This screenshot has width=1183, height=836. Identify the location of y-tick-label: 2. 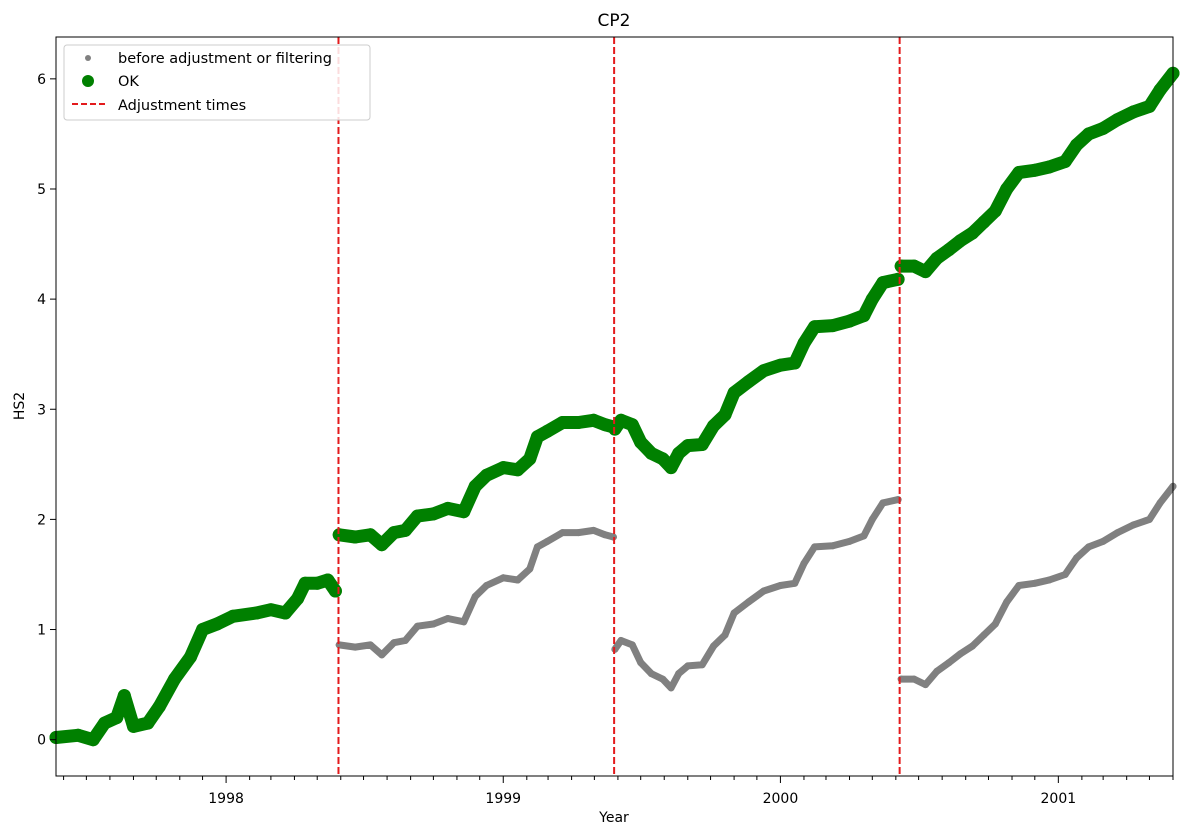
(41, 520).